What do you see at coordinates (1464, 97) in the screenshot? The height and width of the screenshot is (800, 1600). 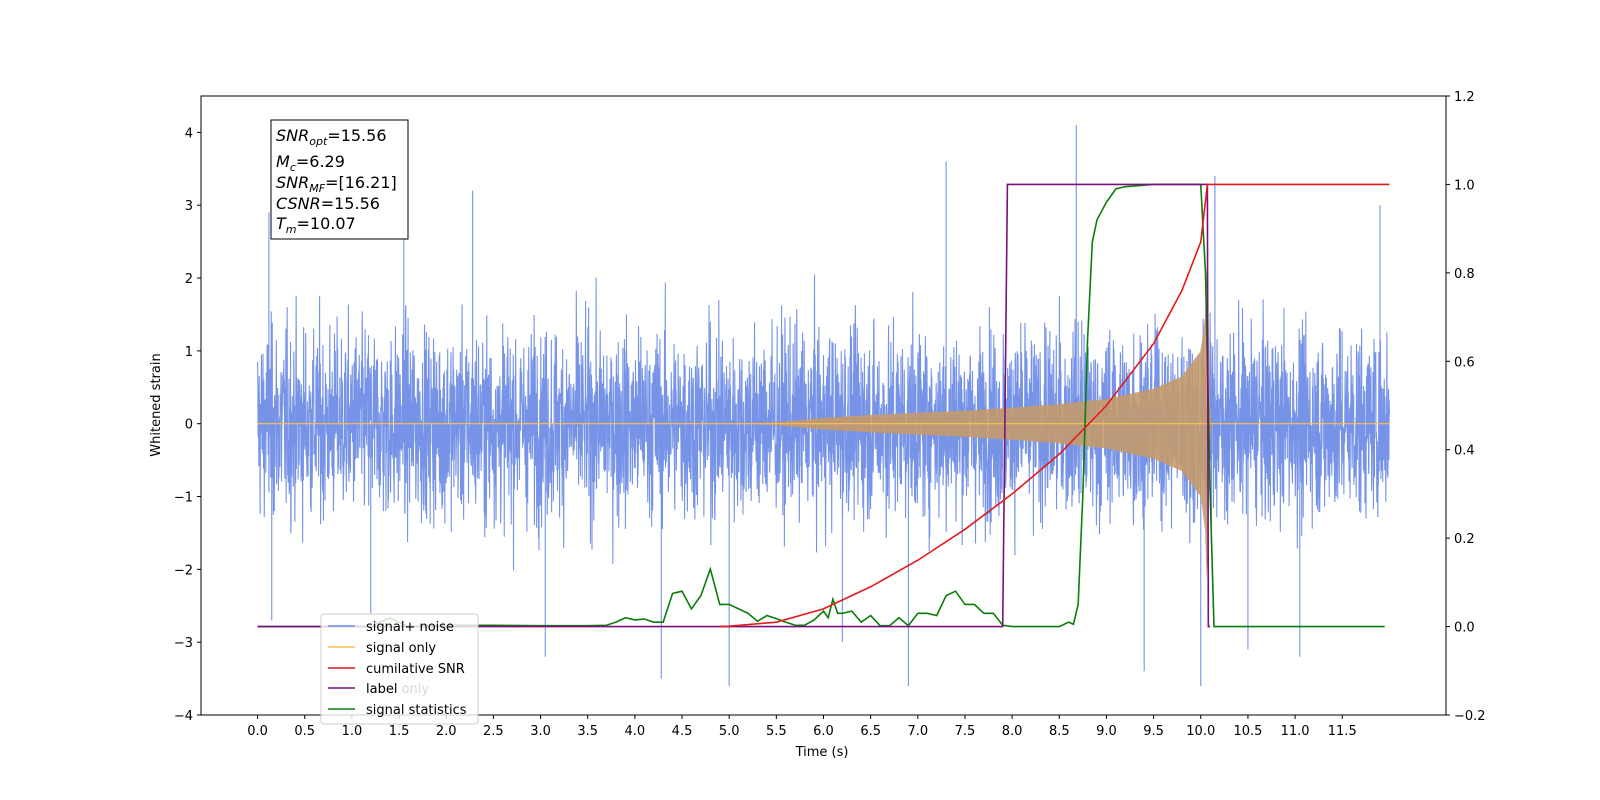 I see `y2-tick-label: 1.2` at bounding box center [1464, 97].